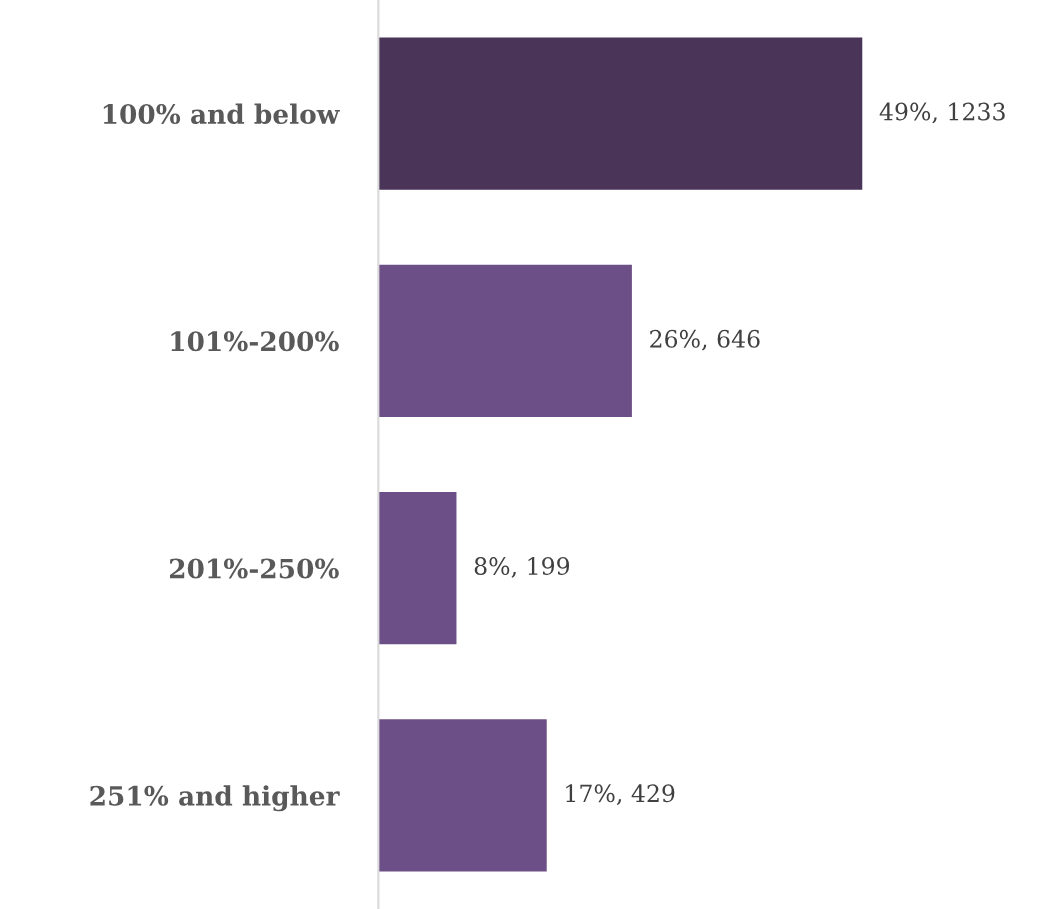 The image size is (1051, 909). What do you see at coordinates (254, 568) in the screenshot?
I see `y-tick-label: 201%-250%` at bounding box center [254, 568].